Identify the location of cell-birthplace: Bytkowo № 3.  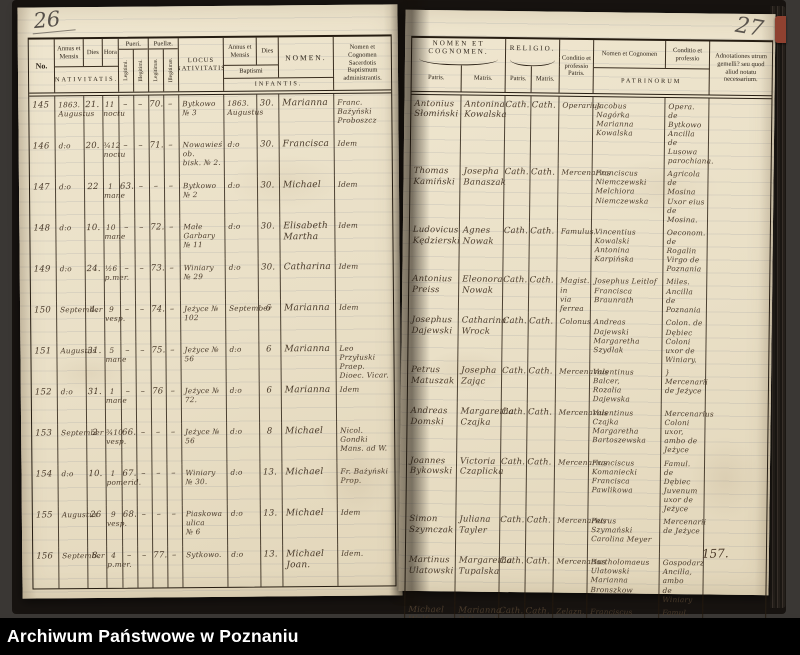
(202, 115).